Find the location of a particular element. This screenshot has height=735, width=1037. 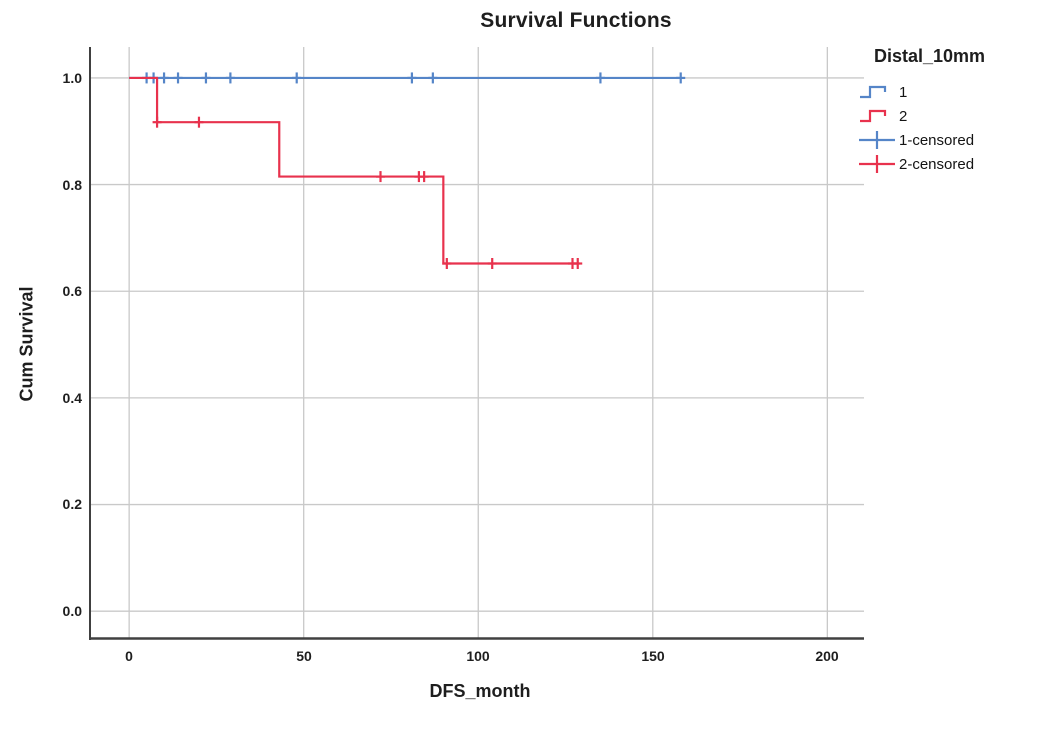

y-tick-label: 0.4 is located at coordinates (72, 398).